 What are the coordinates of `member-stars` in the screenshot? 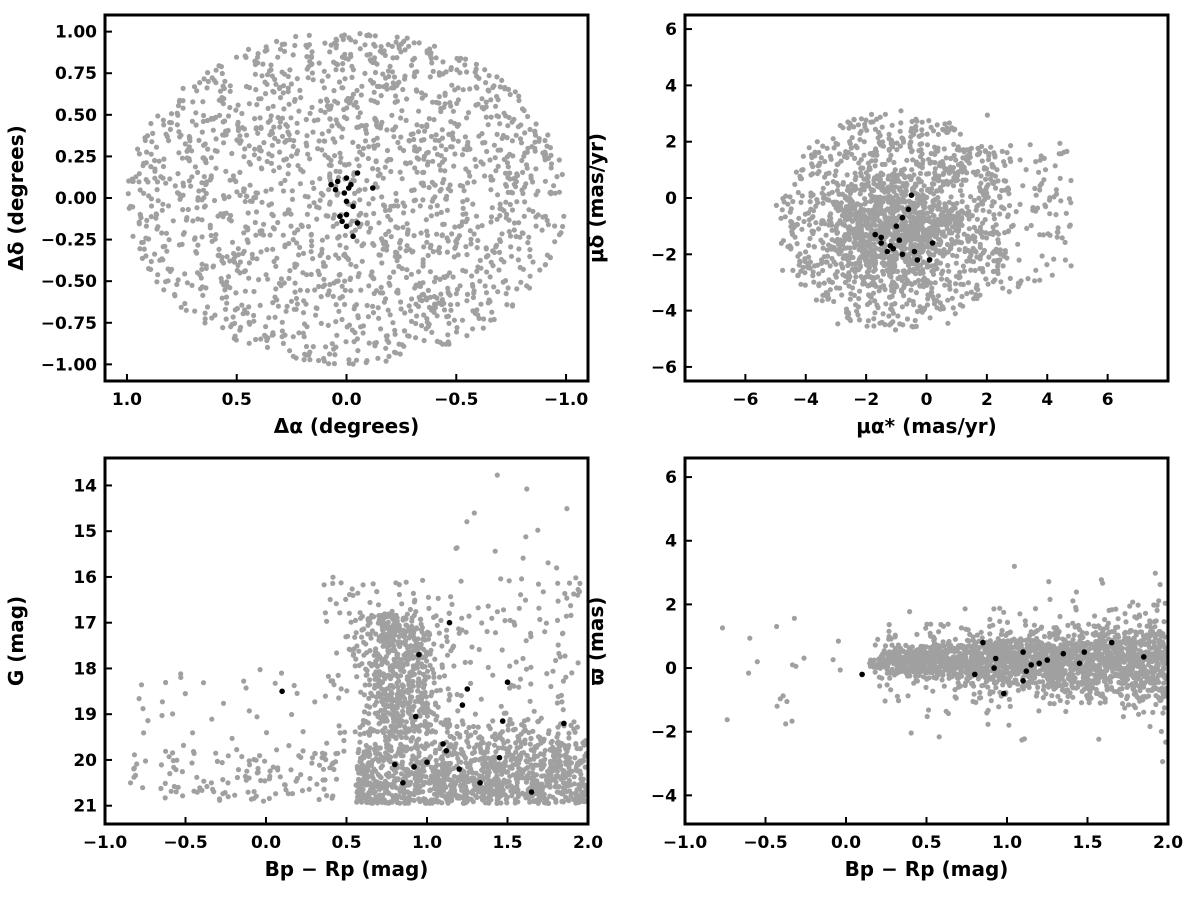 It's located at (352, 205).